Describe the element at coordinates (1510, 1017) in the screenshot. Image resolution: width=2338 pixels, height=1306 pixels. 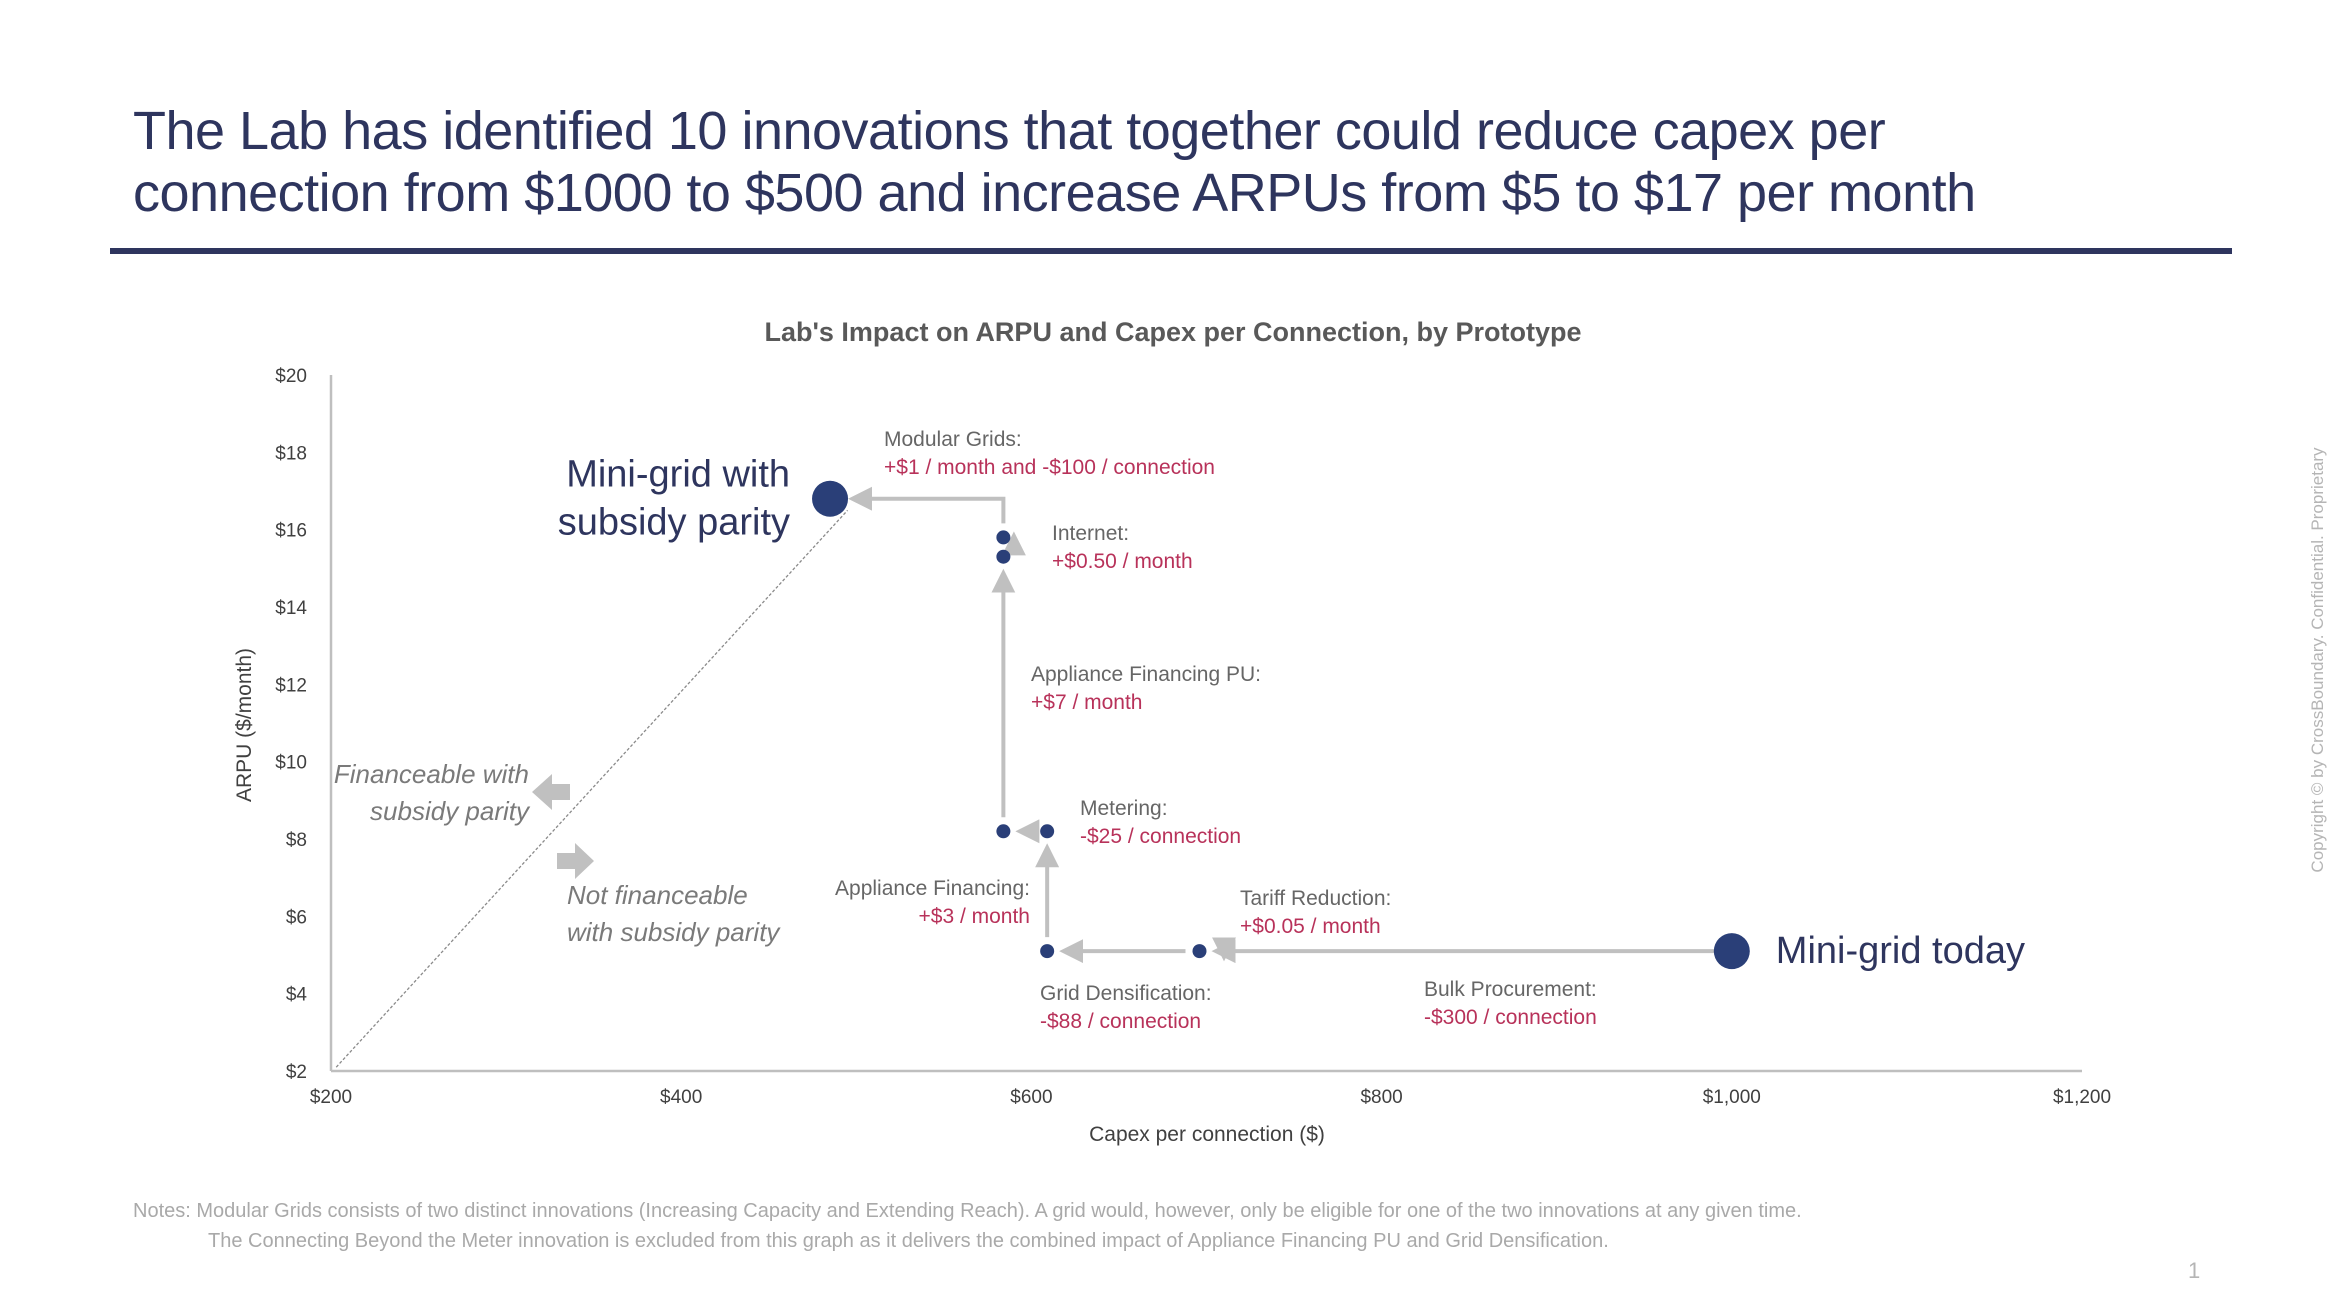
I see `step-impact-bulk-procurement: -$300 / connection` at that location.